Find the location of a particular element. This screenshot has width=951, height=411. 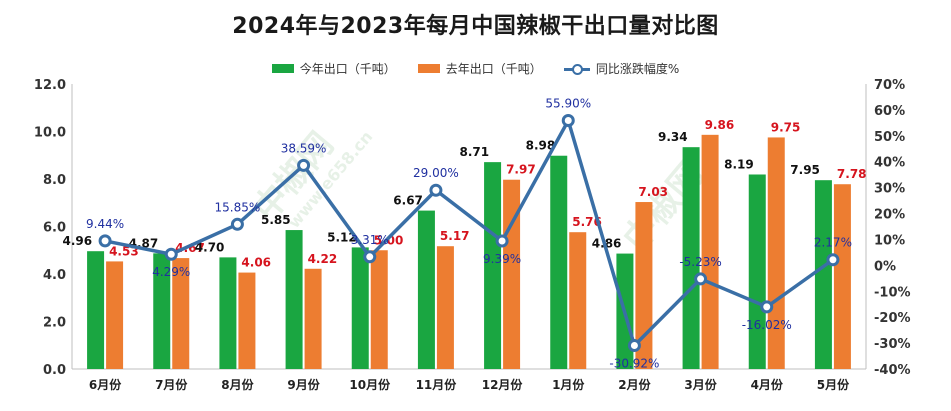

legend-label-change: 同比涨跌幅度% is located at coordinates (637, 69).